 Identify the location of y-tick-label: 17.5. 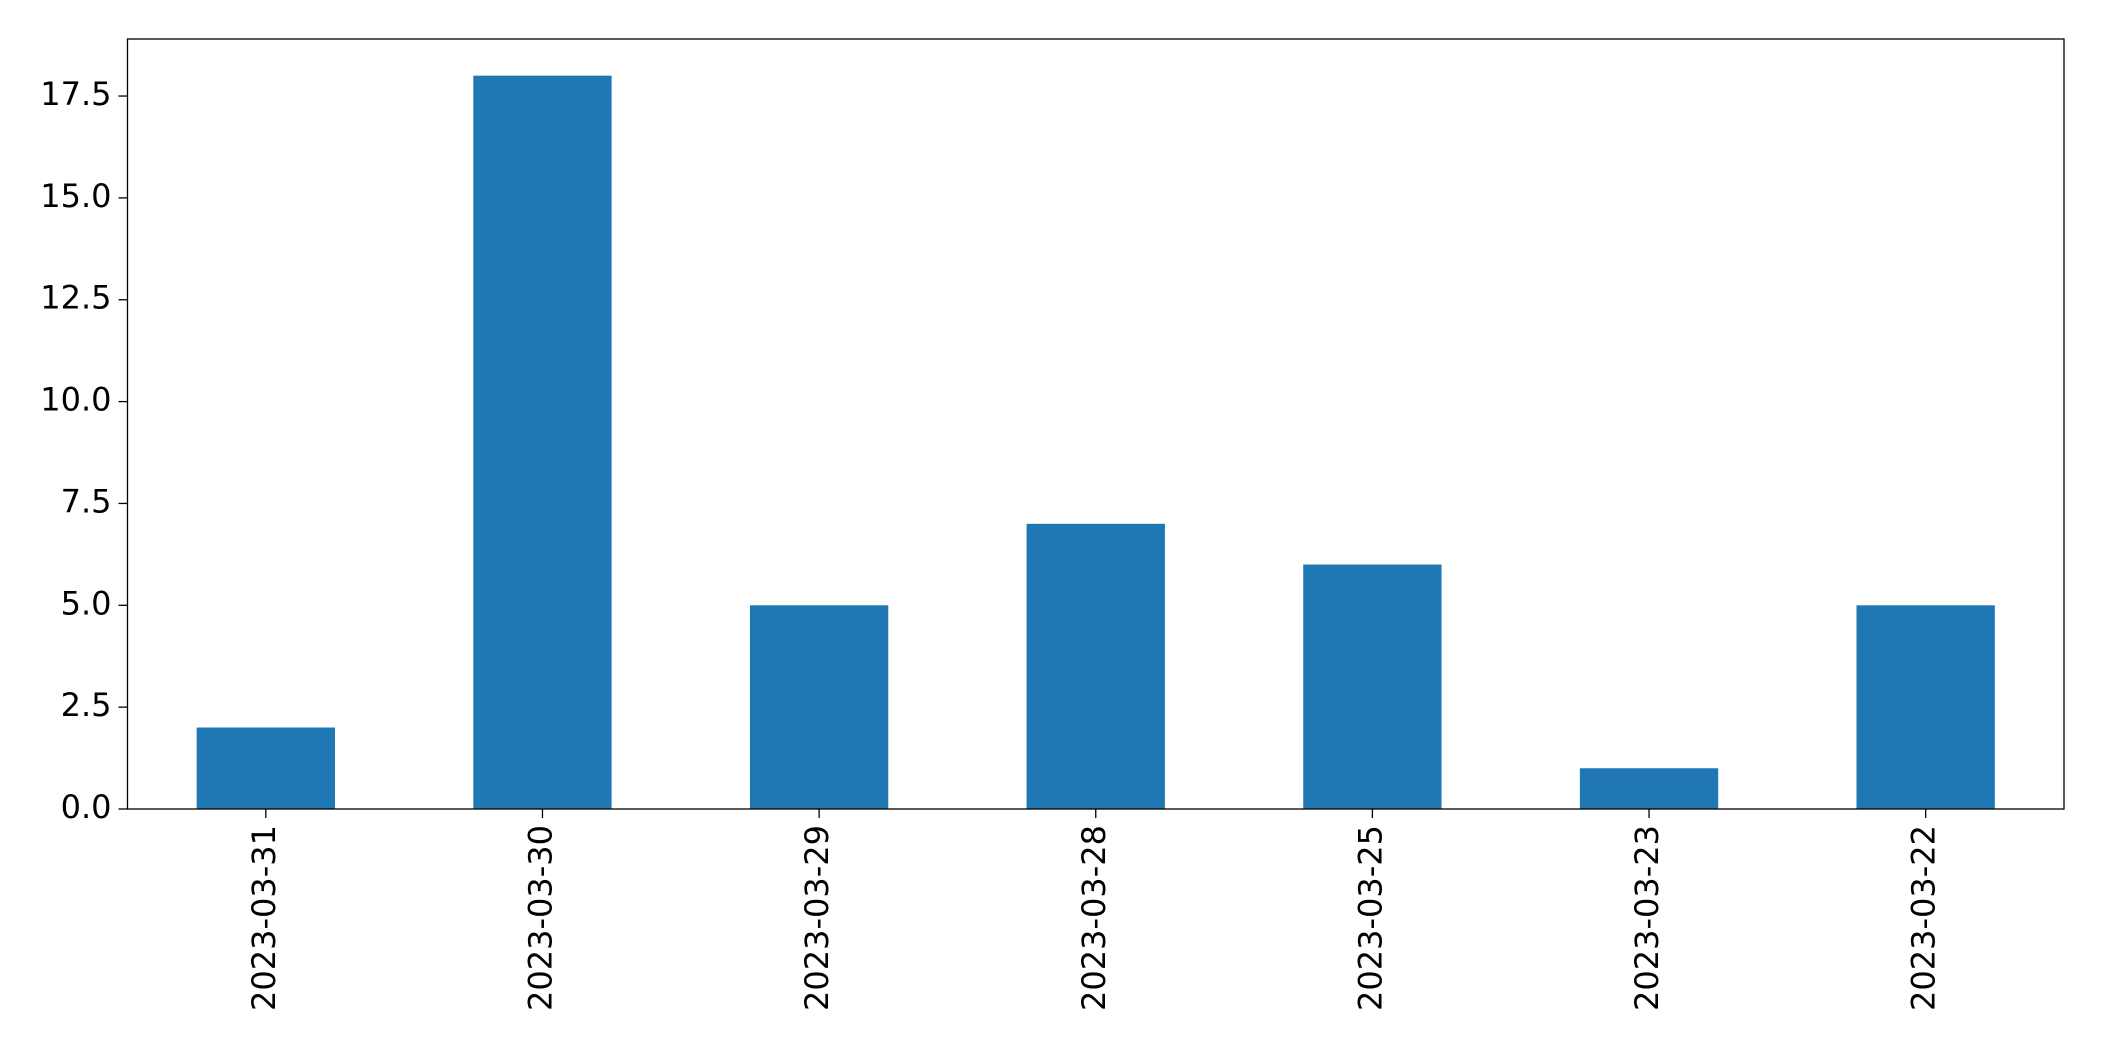
(75, 94).